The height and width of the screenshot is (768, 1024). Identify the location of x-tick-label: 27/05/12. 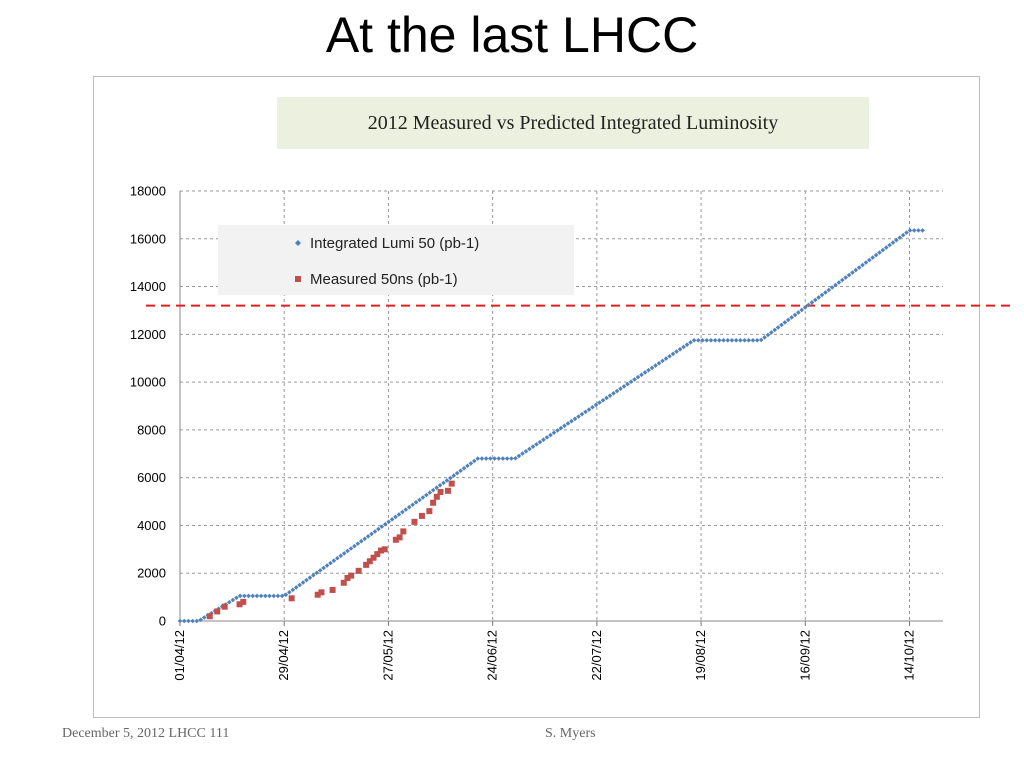
(387, 655).